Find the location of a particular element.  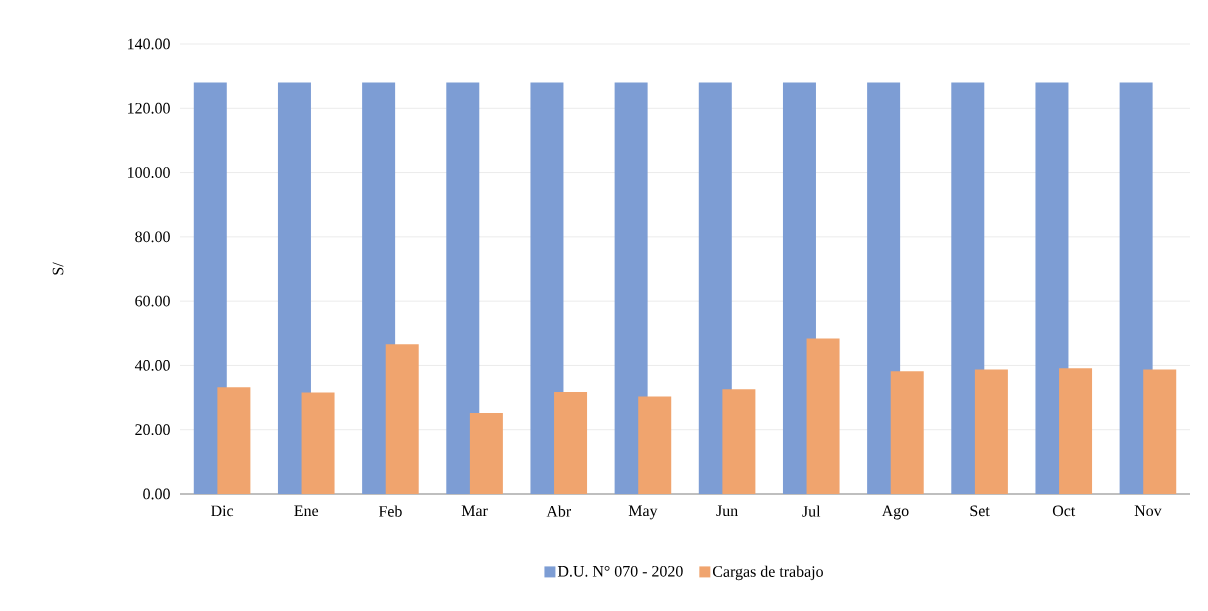

legend-label: D.U. N° 070 - 2020 is located at coordinates (620, 571).